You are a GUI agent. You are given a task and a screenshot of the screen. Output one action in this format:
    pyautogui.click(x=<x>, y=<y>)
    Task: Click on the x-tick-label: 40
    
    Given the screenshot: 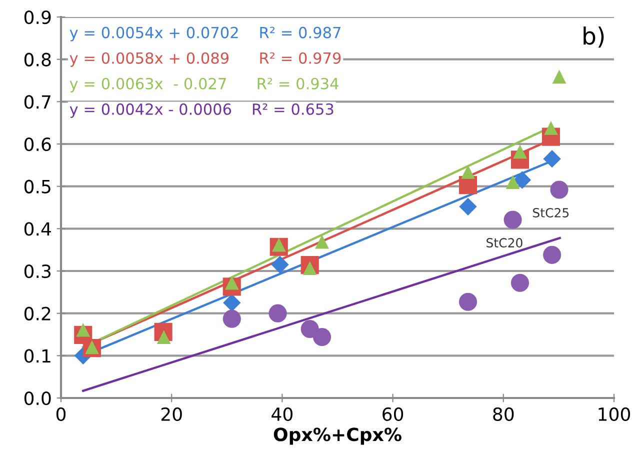 What is the action you would take?
    pyautogui.click(x=282, y=414)
    